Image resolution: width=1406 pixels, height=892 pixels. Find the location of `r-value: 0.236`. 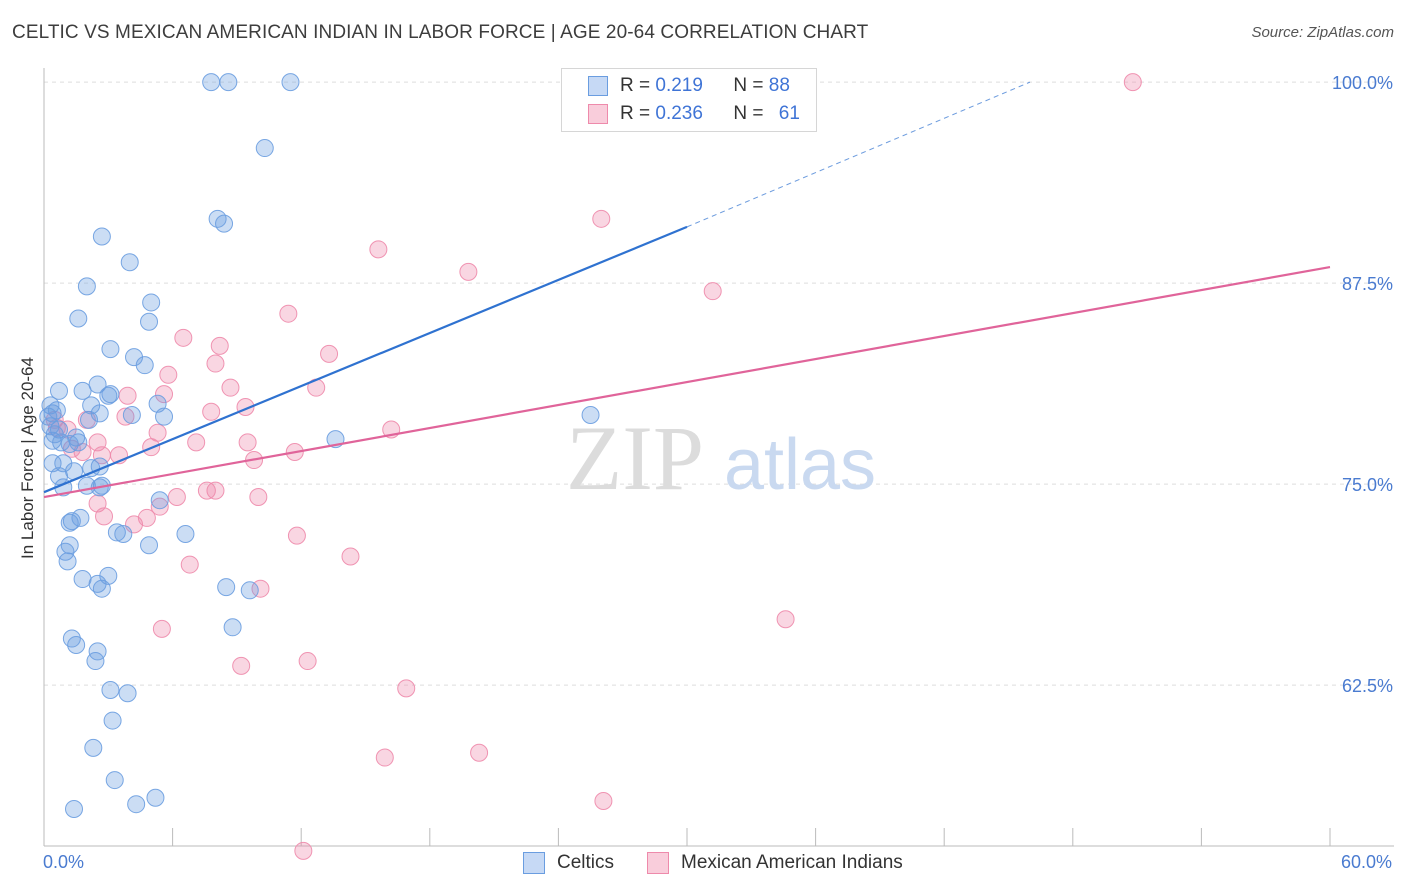

r-value: 0.236 is located at coordinates (679, 113).